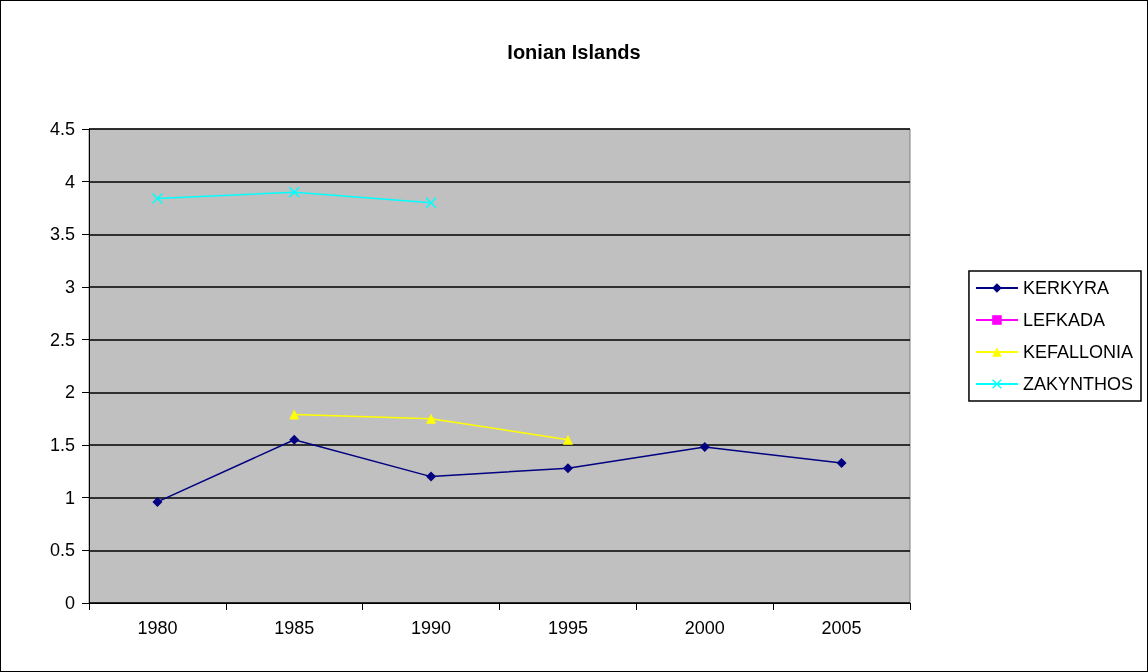 This screenshot has width=1148, height=672. I want to click on legend-label: KERKYRA, so click(1065, 288).